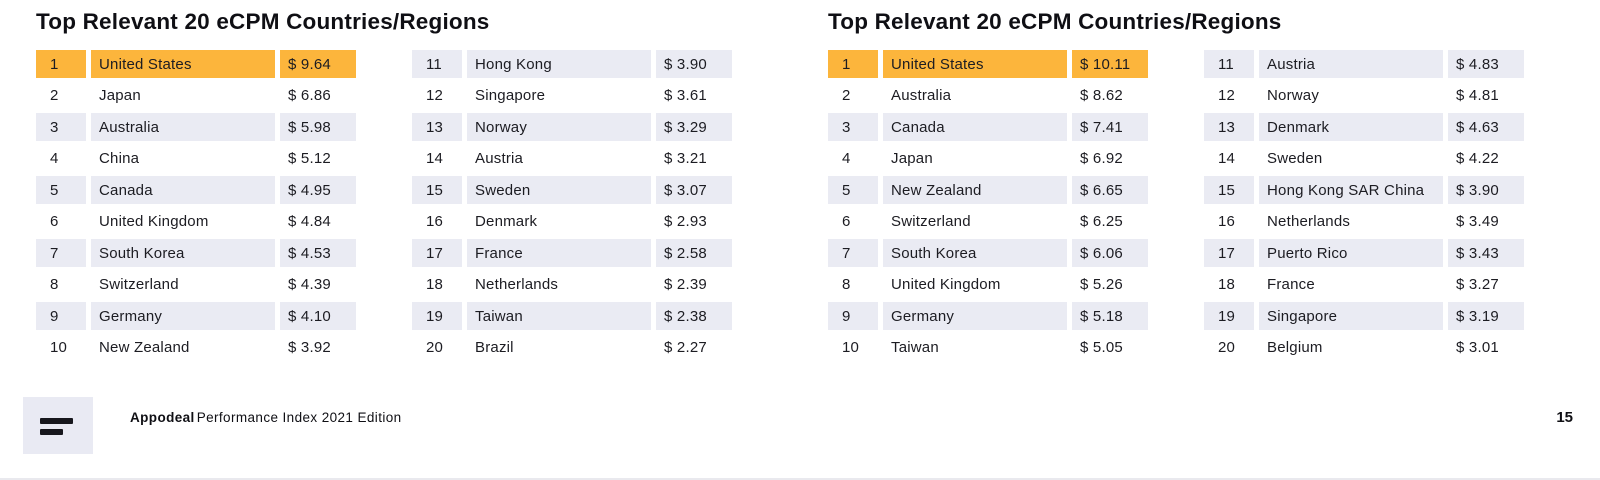 The height and width of the screenshot is (480, 1600). I want to click on table-row: 6 Switzerland $ 6.25, so click(988, 222).